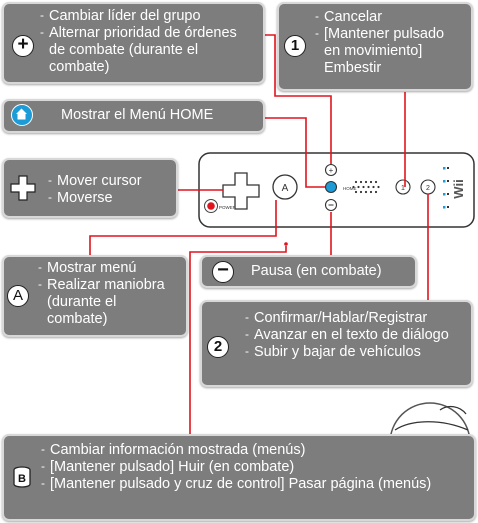  What do you see at coordinates (458, 188) in the screenshot?
I see `wii-logo: Wii` at bounding box center [458, 188].